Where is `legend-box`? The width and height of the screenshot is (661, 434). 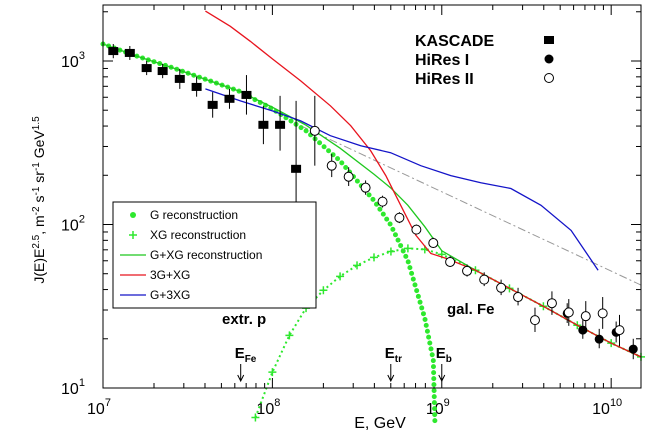
legend-box is located at coordinates (214, 255).